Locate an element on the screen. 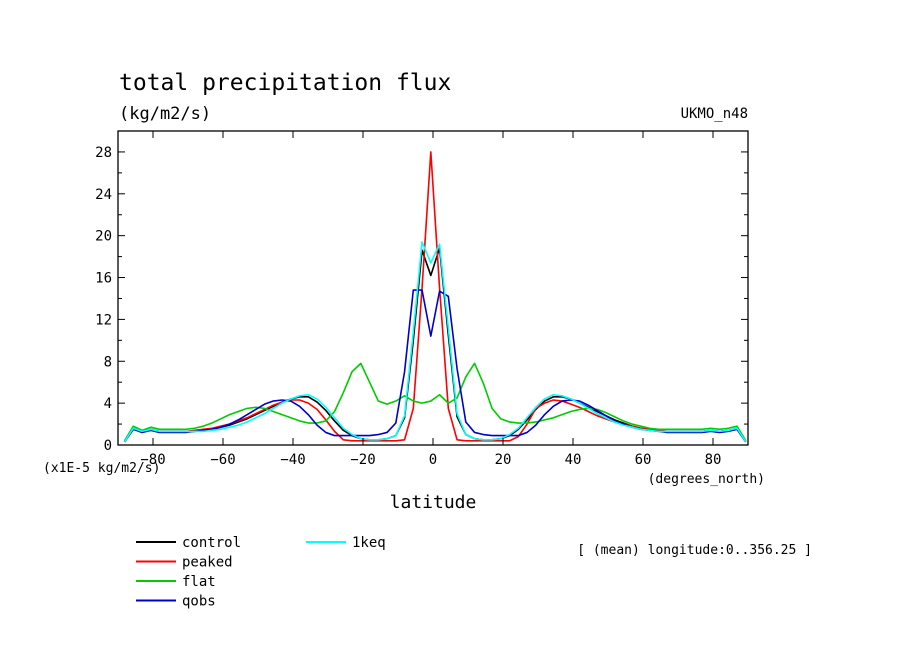 The height and width of the screenshot is (654, 904). x-tick-label: −40 is located at coordinates (292, 460).